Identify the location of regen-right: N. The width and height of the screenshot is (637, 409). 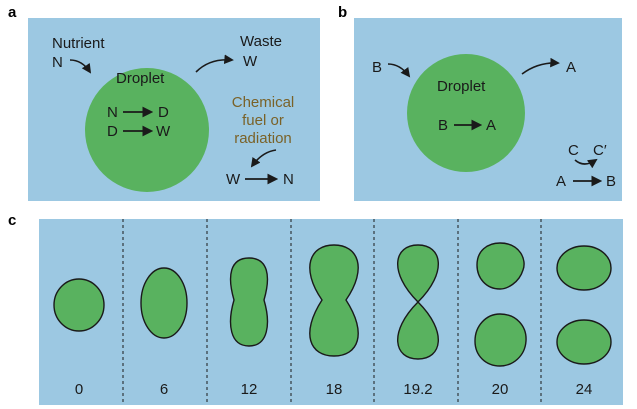
(288, 179).